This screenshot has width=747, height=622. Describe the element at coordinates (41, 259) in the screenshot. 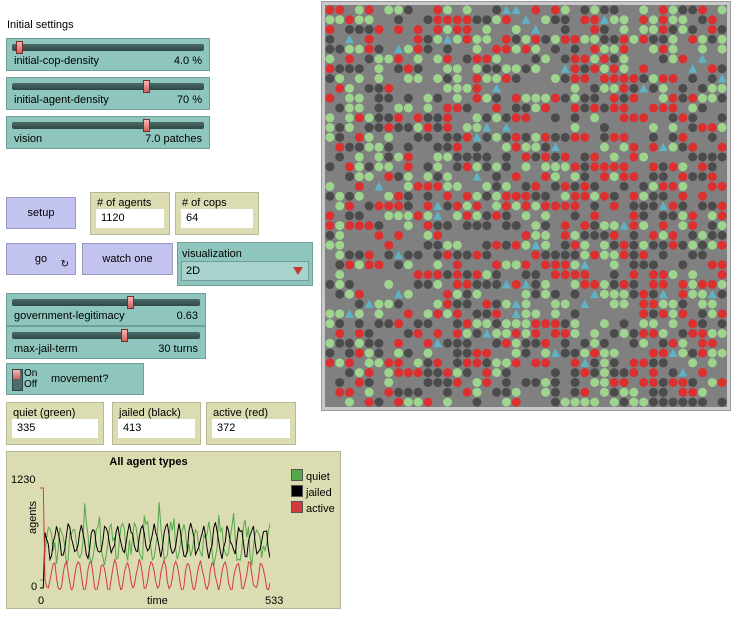

I see `go-button: go ↻` at that location.